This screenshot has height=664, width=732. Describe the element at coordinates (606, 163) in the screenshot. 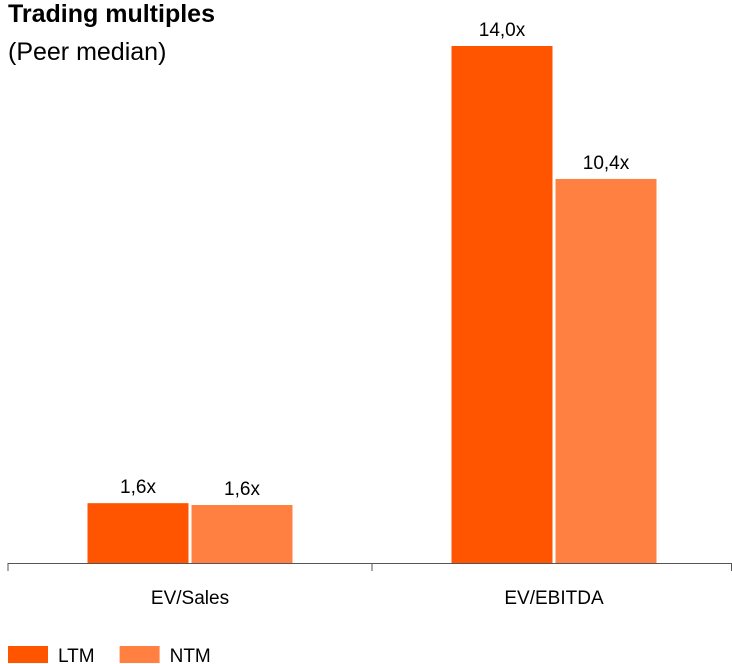

I see `value-label: 10,4x` at that location.